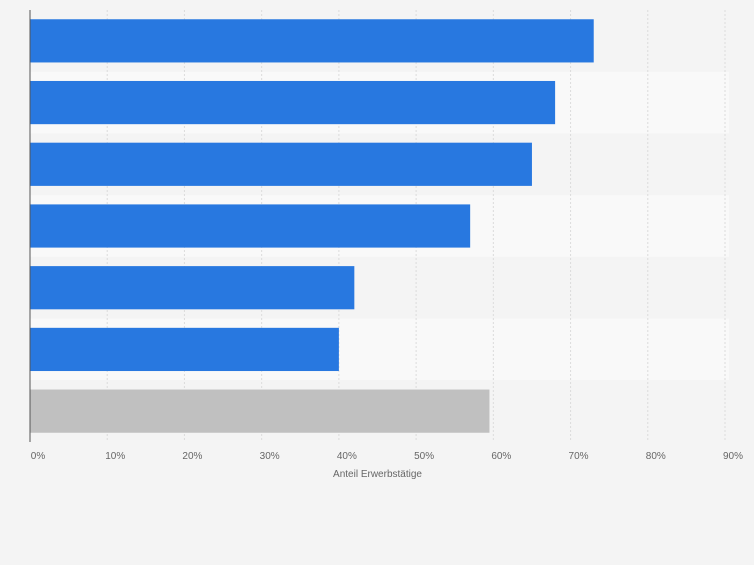 Image resolution: width=754 pixels, height=565 pixels. I want to click on x-tick-label: 40%, so click(347, 456).